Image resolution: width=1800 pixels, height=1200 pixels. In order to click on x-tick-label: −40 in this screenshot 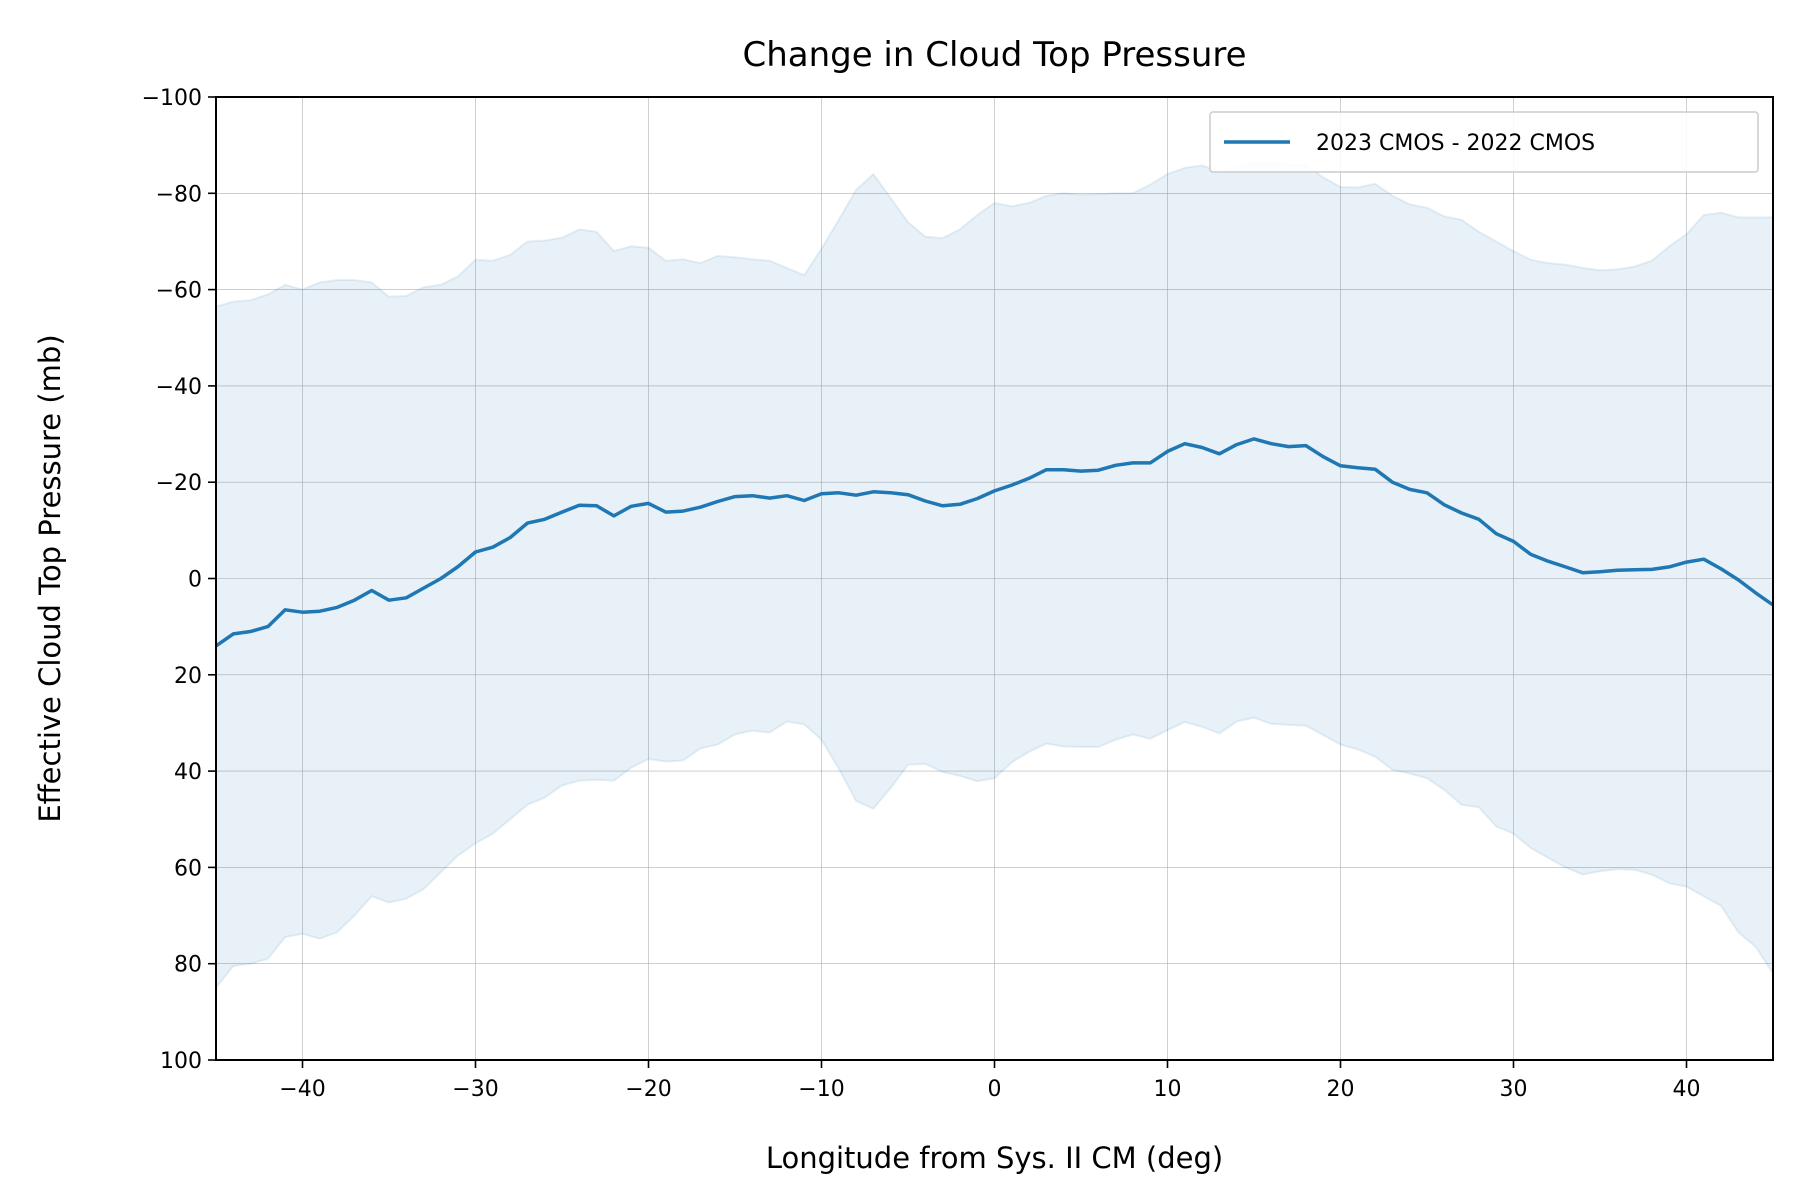, I will do `click(302, 1089)`.